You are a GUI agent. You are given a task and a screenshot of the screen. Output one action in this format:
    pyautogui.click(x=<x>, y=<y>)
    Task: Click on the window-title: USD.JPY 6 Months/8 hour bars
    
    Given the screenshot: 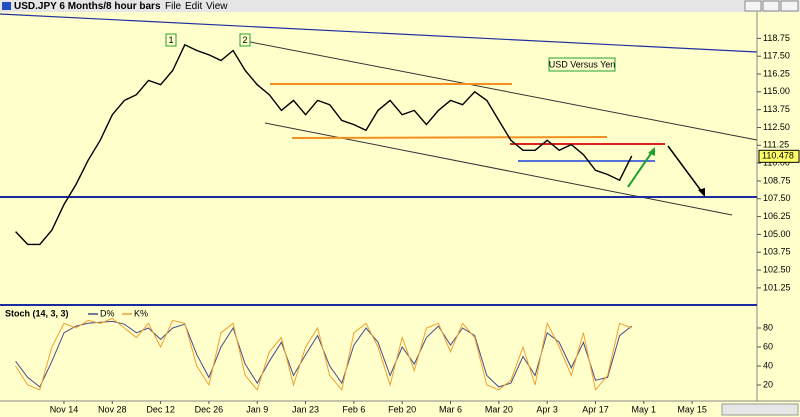 What is the action you would take?
    pyautogui.click(x=87, y=6)
    